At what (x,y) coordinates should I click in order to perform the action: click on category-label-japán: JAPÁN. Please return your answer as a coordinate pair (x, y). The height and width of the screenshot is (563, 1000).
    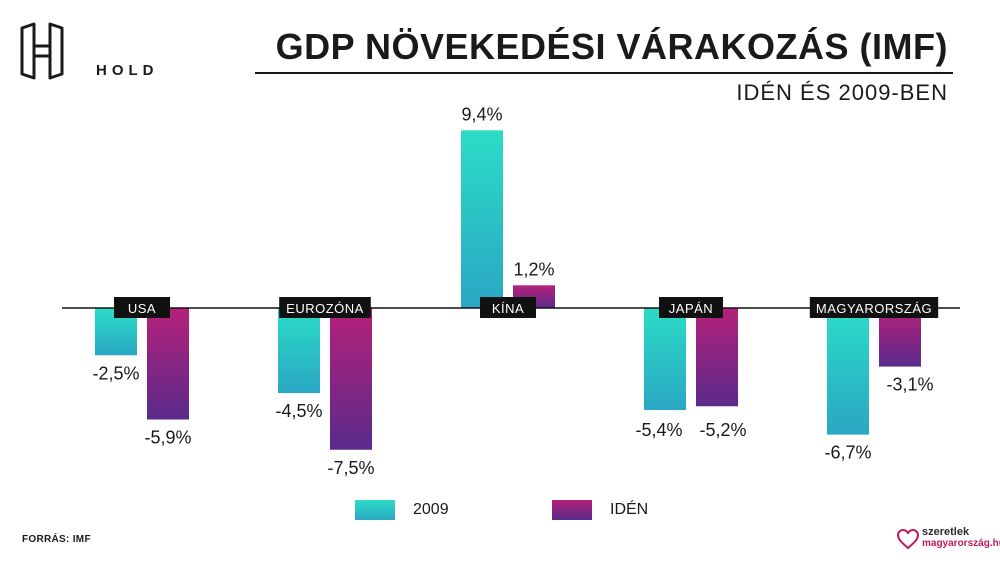
    Looking at the image, I should click on (691, 308).